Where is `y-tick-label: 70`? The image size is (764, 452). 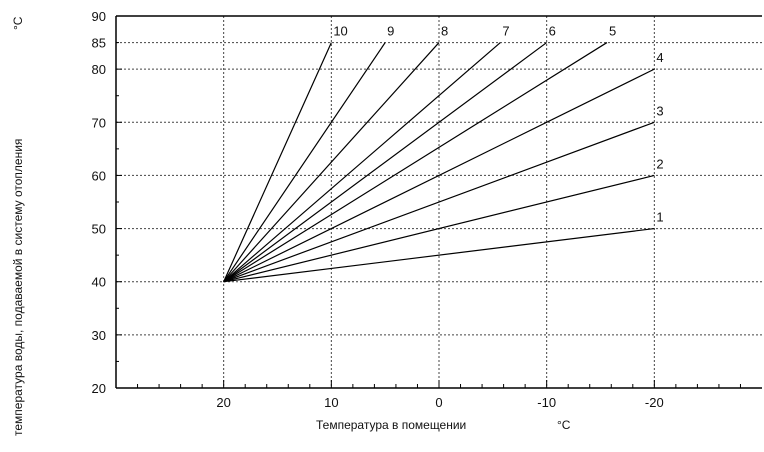
y-tick-label: 70 is located at coordinates (99, 122).